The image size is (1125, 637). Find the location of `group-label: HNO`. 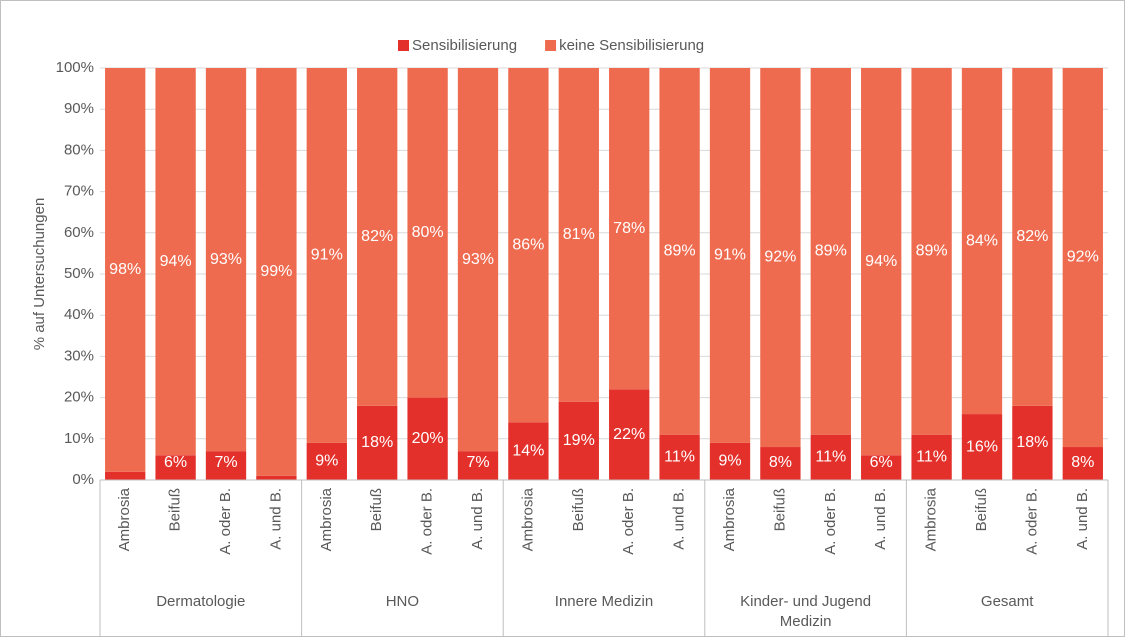

group-label: HNO is located at coordinates (402, 601).